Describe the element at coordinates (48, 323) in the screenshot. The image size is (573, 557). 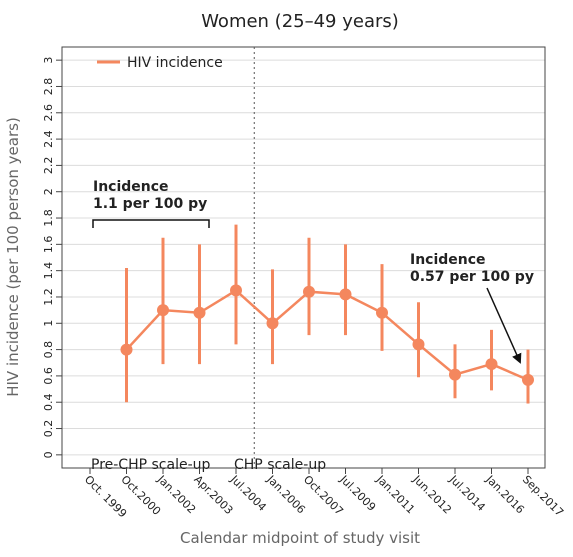
I see `y-tick-label: 1` at that location.